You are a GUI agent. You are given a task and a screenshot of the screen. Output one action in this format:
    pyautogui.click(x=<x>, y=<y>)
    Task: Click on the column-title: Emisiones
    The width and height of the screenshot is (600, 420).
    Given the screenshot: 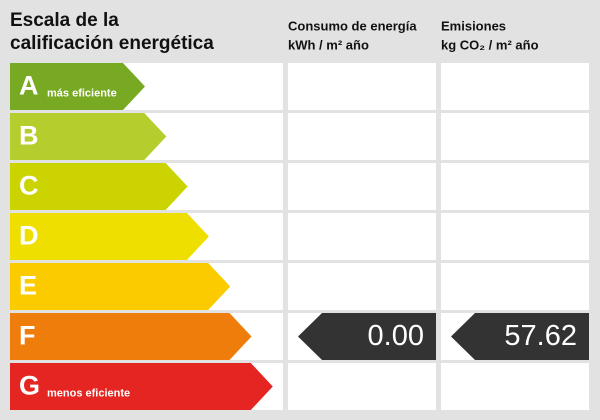 What is the action you would take?
    pyautogui.click(x=473, y=25)
    